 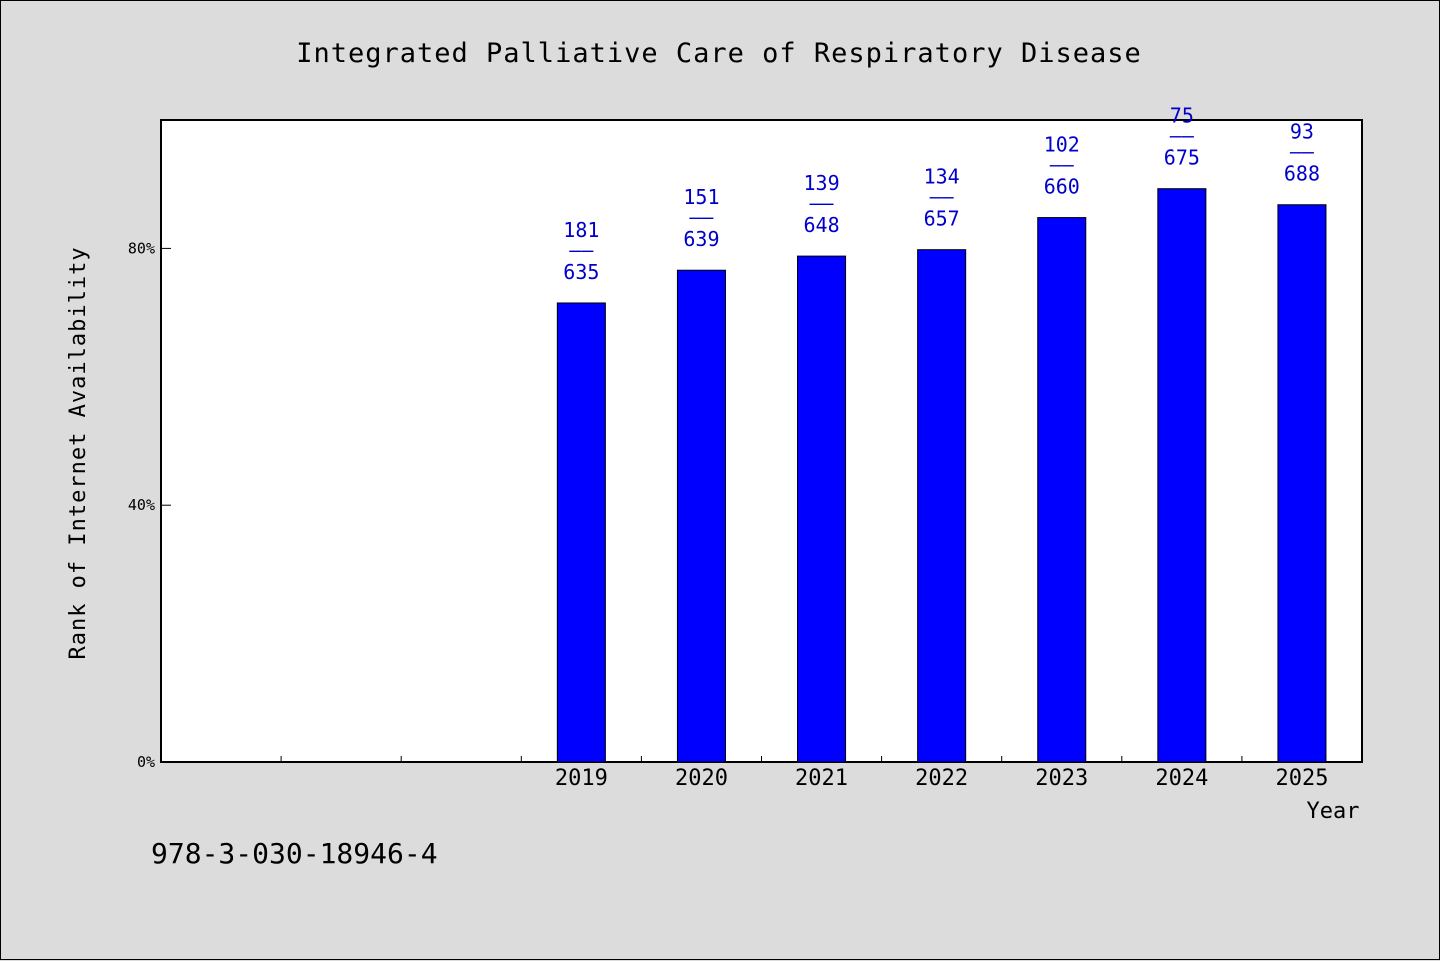 What do you see at coordinates (141, 248) in the screenshot?
I see `y-tick-label: 80%` at bounding box center [141, 248].